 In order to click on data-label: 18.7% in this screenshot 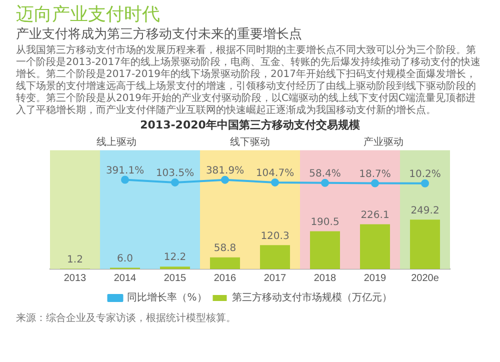, I will do `click(375, 174)`.